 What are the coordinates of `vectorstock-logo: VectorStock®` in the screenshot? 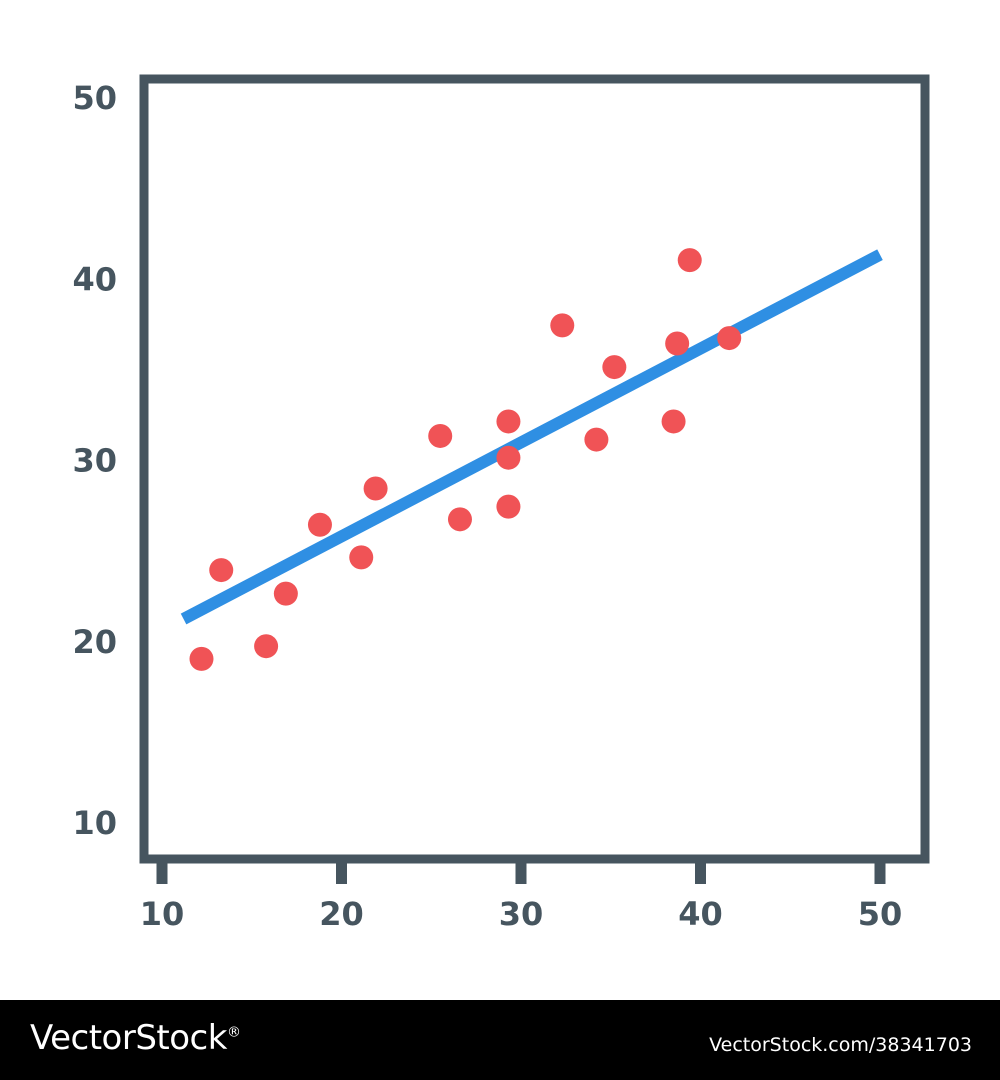 It's located at (135, 1038).